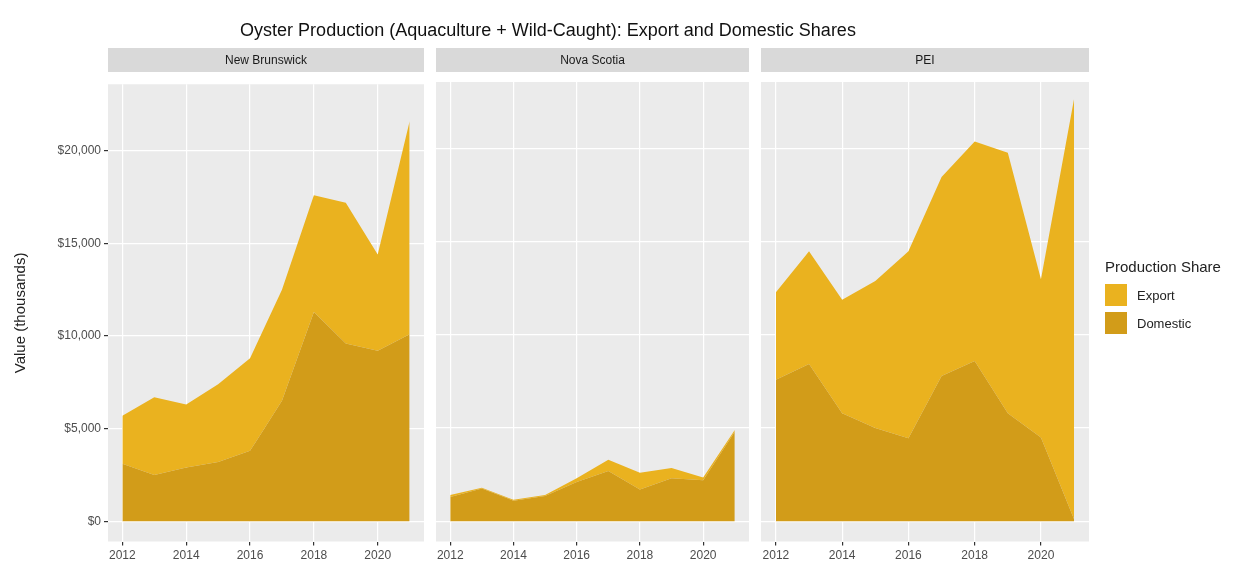 This screenshot has height=581, width=1257. I want to click on y-tick-label: $15,000, so click(79, 242).